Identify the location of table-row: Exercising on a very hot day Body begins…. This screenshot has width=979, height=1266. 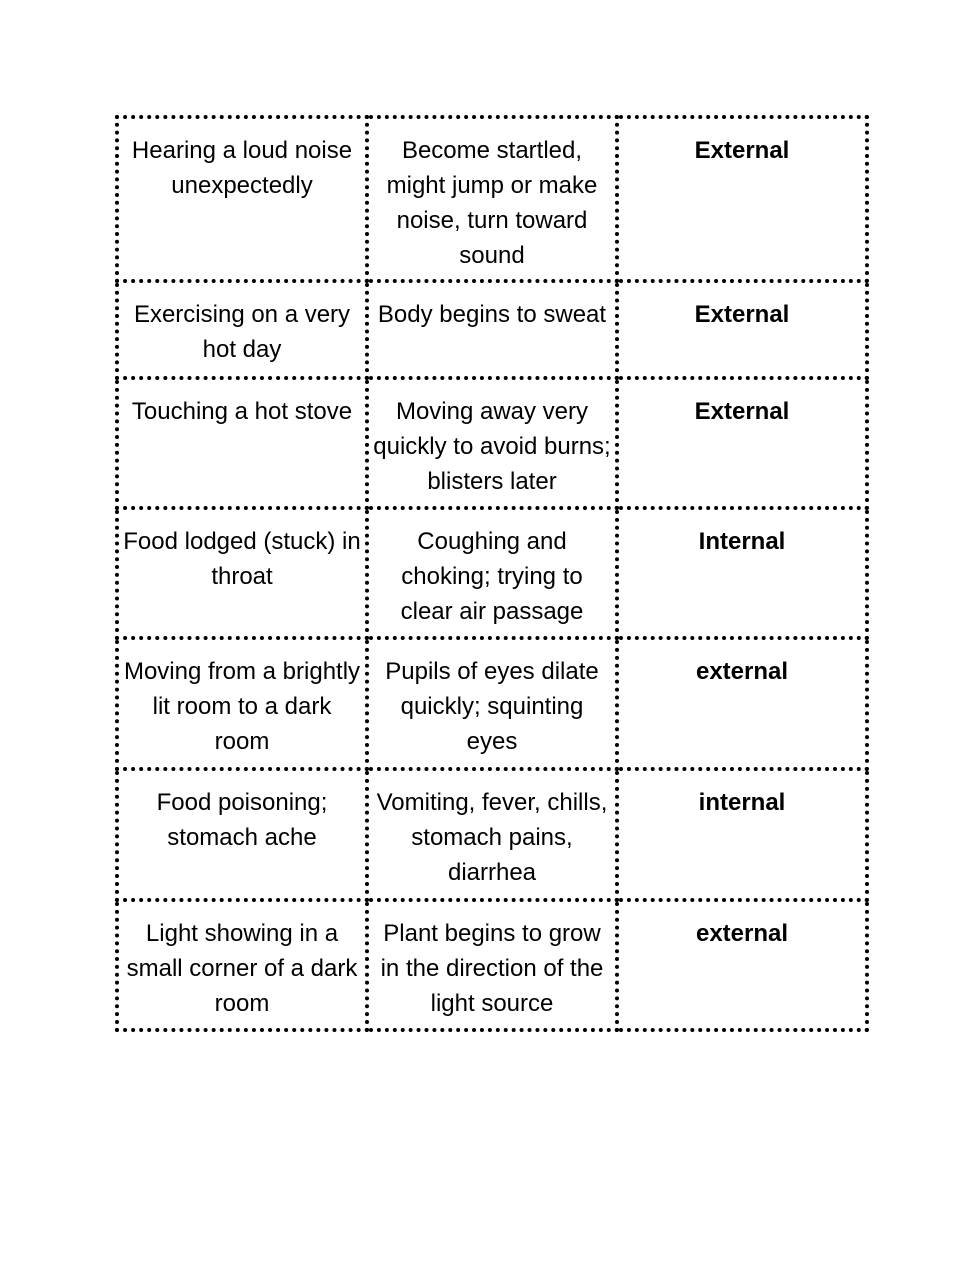
(492, 329).